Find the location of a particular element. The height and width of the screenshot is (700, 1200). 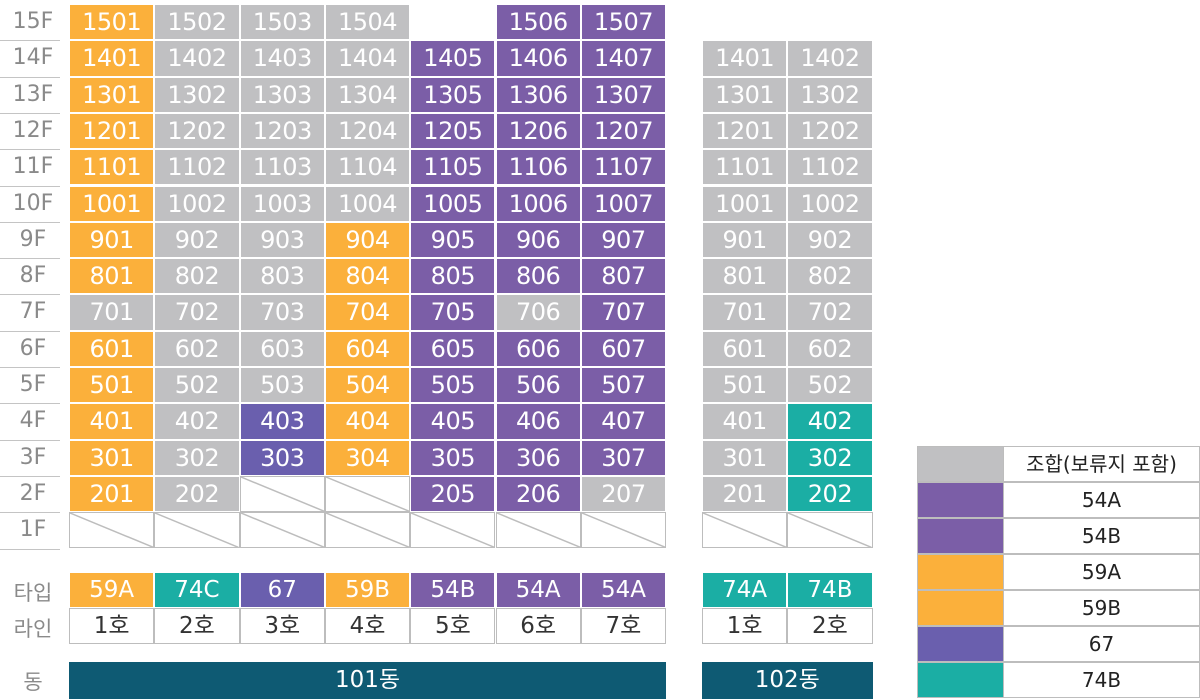

type-cell: 74B is located at coordinates (830, 590).